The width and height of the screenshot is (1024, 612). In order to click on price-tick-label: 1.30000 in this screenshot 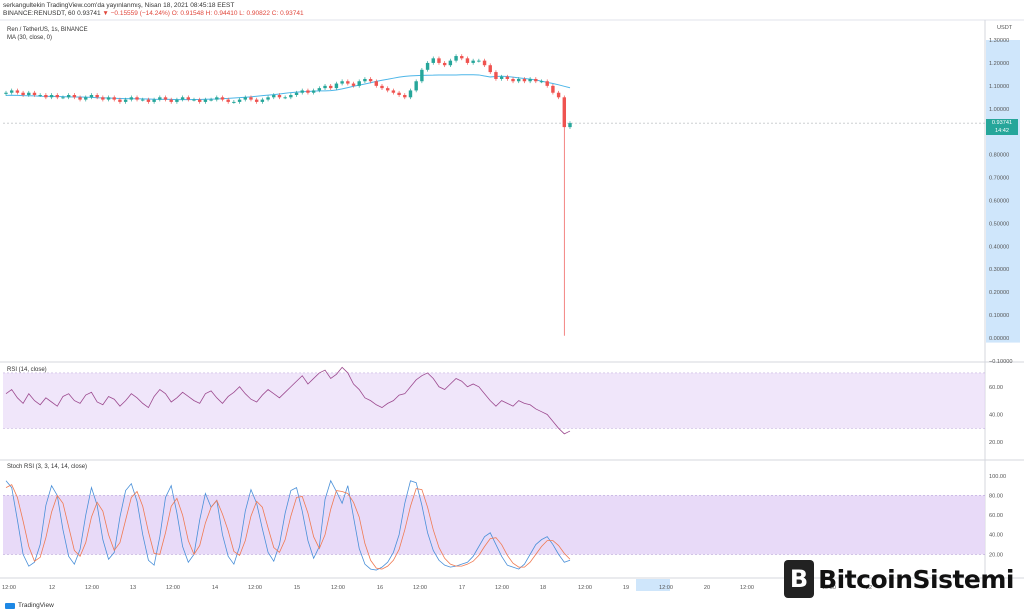, I will do `click(999, 41)`.